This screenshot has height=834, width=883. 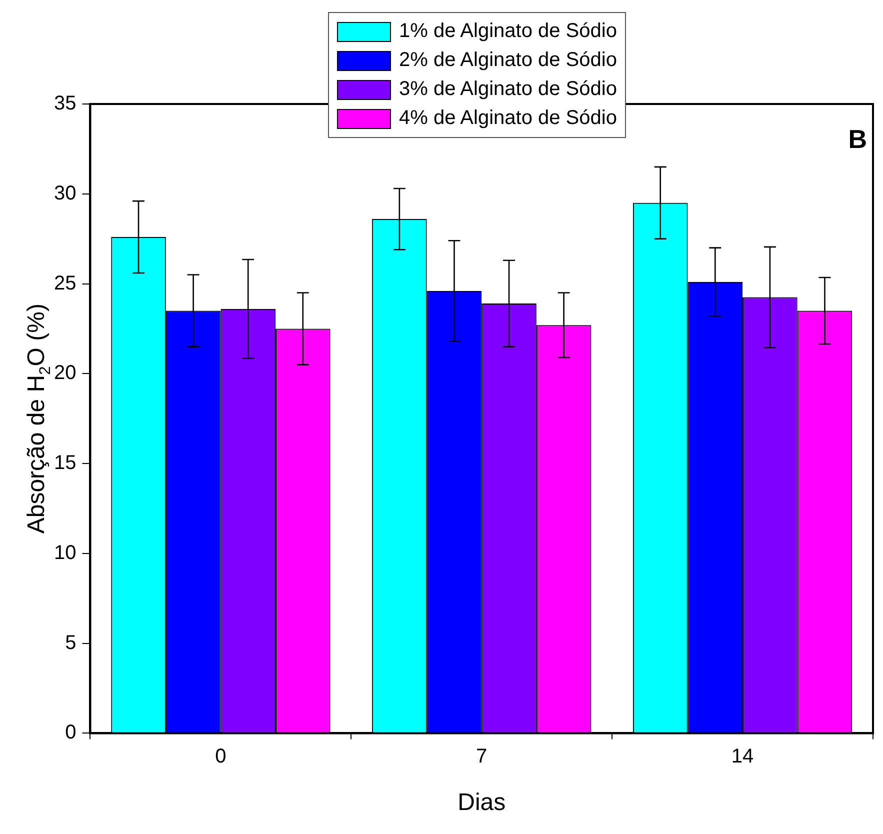 What do you see at coordinates (65, 103) in the screenshot?
I see `y-tick-label: 35` at bounding box center [65, 103].